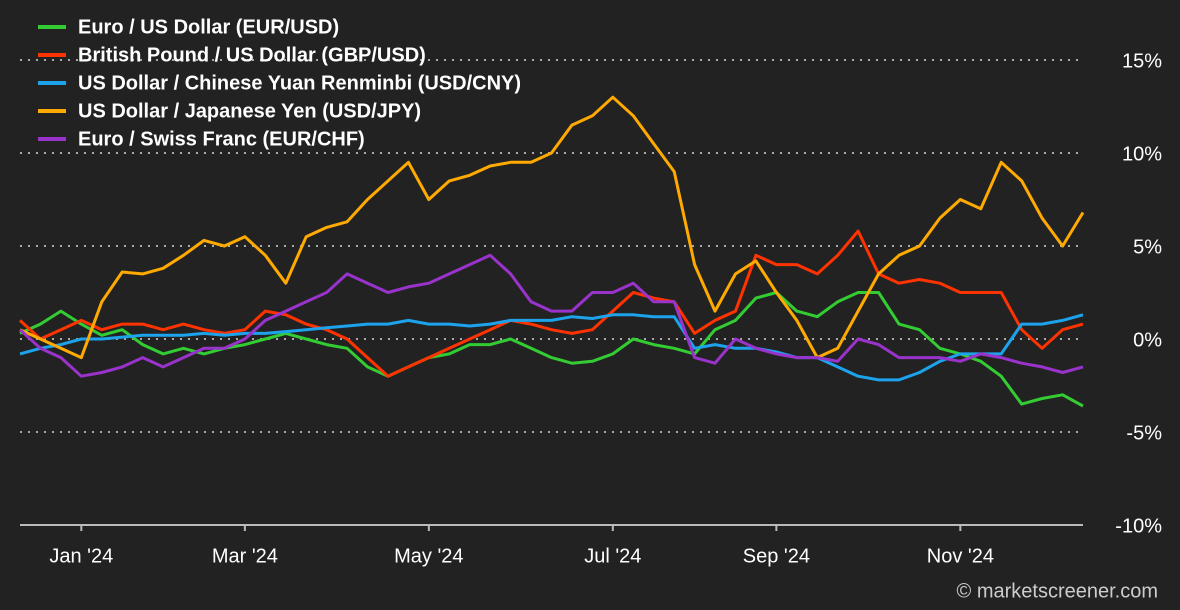 The height and width of the screenshot is (610, 1180). Describe the element at coordinates (776, 556) in the screenshot. I see `x-tick-label: Sep '24` at that location.